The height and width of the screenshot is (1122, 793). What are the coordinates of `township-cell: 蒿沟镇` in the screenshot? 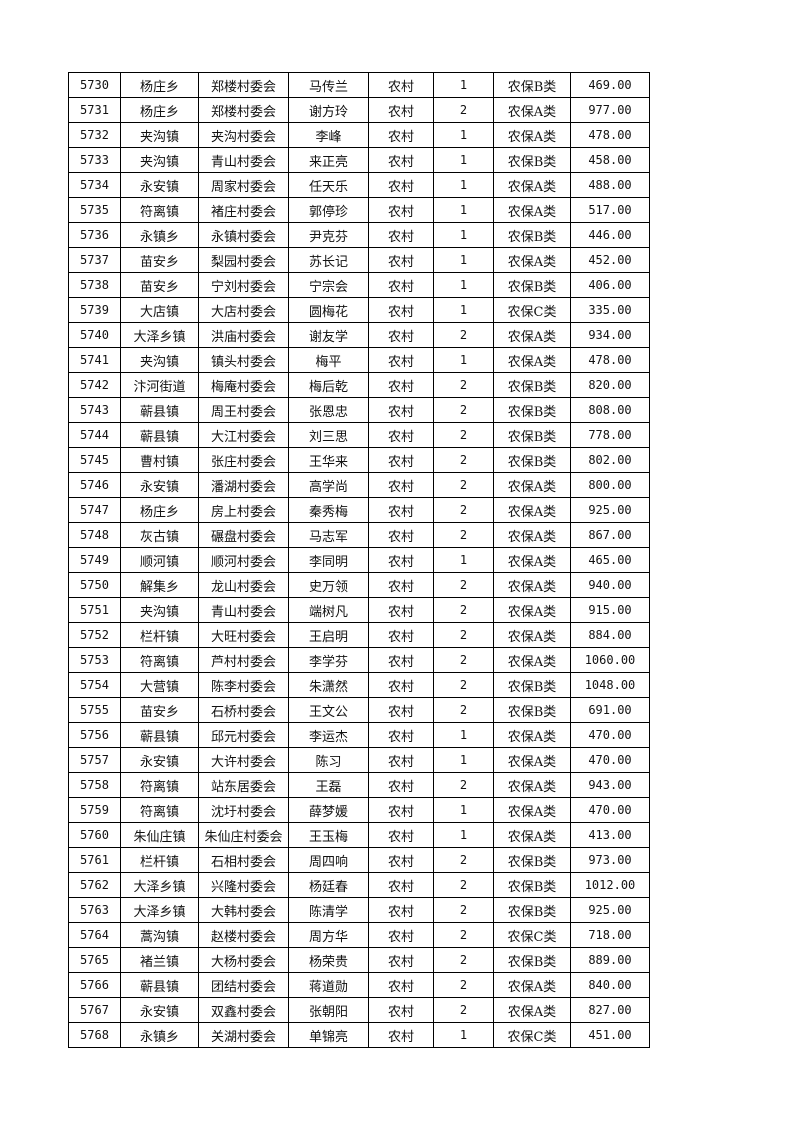 It's located at (159, 935).